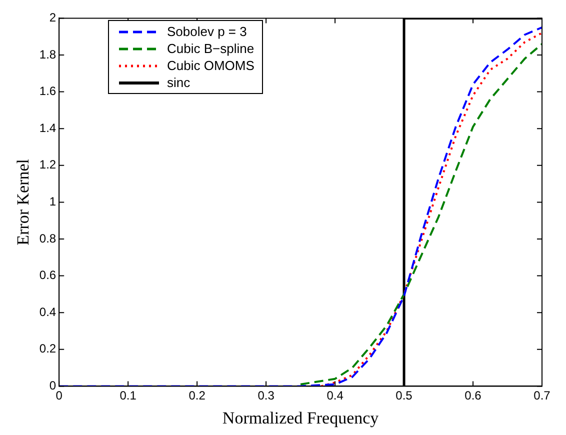 The height and width of the screenshot is (435, 566). What do you see at coordinates (52, 385) in the screenshot?
I see `y-tick-label: 0` at bounding box center [52, 385].